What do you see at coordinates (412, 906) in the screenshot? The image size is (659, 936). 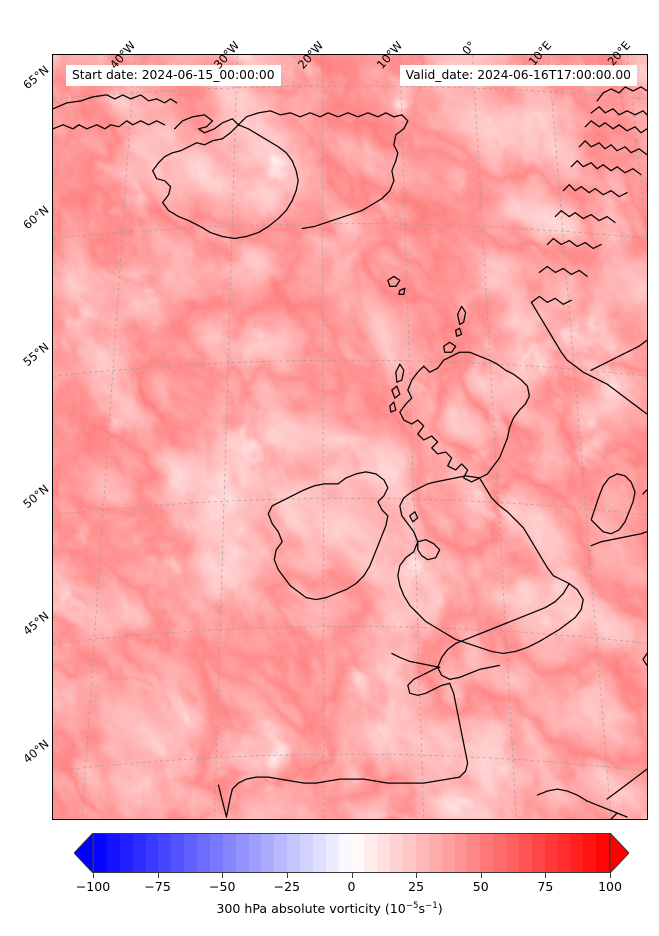 I see `colorbar-label-exponent-1: −5` at bounding box center [412, 906].